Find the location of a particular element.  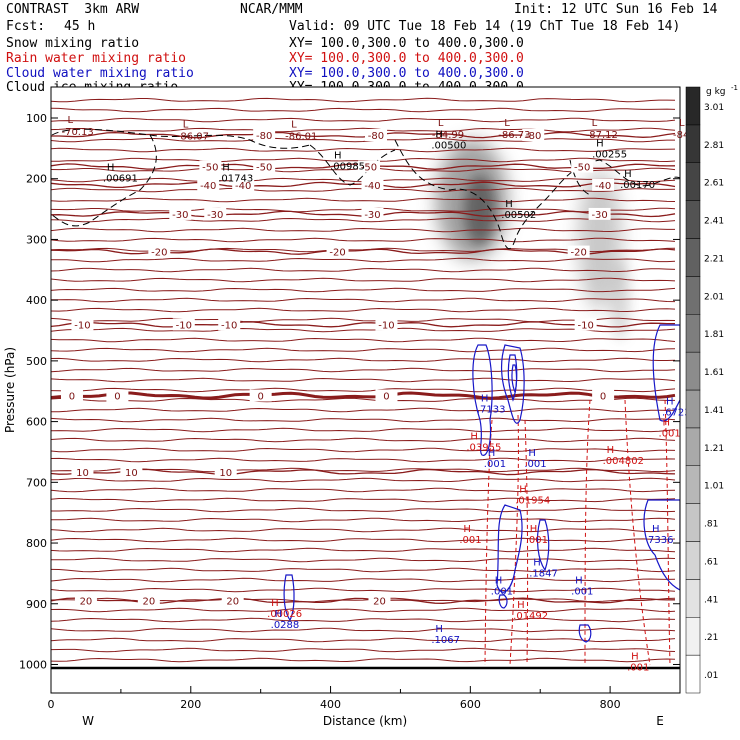

fcst-value: 45 h is located at coordinates (80, 26).